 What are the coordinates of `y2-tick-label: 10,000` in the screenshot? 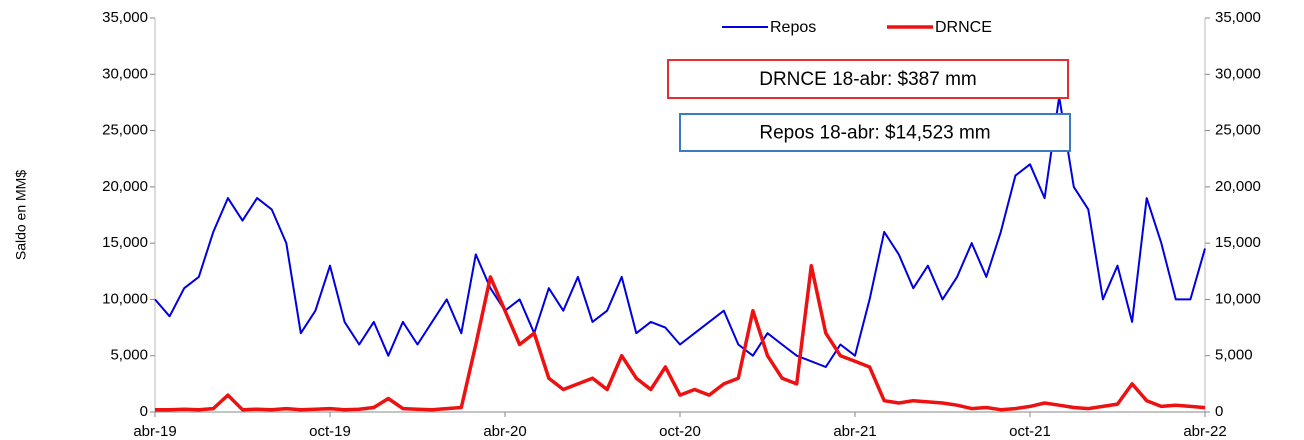 It's located at (1238, 298).